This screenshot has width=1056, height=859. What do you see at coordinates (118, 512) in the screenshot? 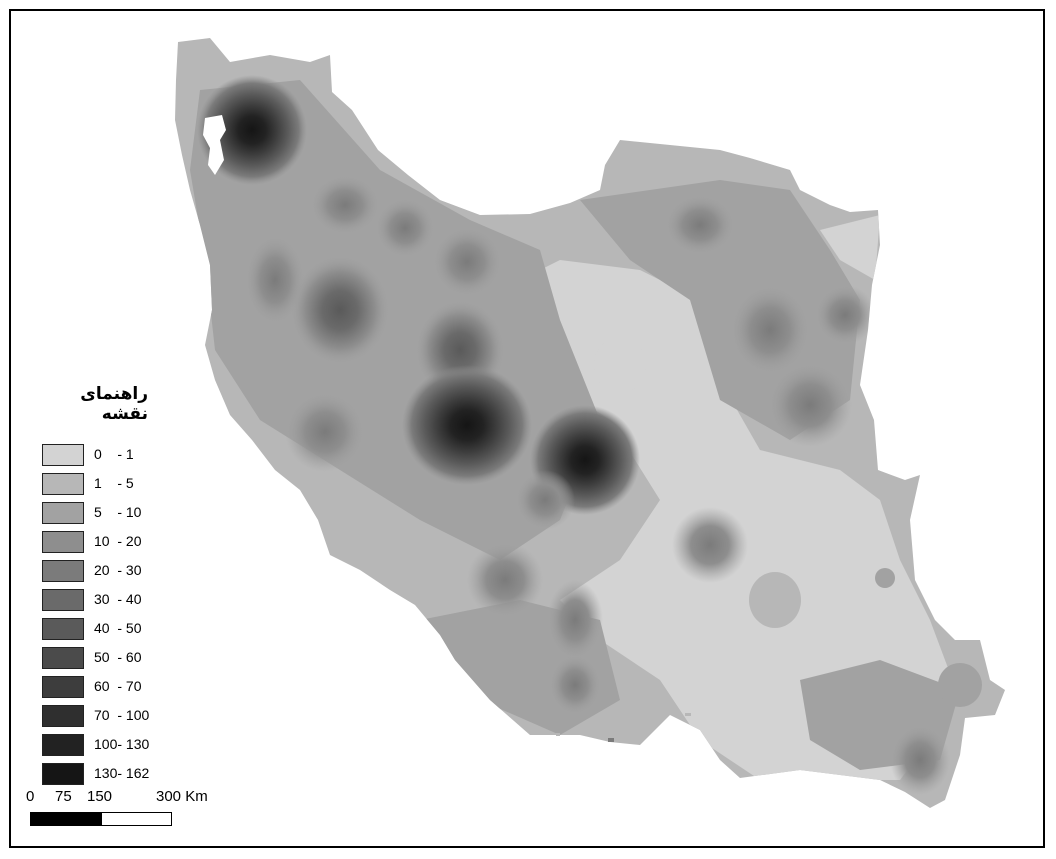
I see `legend-label: 5 - 10` at bounding box center [118, 512].